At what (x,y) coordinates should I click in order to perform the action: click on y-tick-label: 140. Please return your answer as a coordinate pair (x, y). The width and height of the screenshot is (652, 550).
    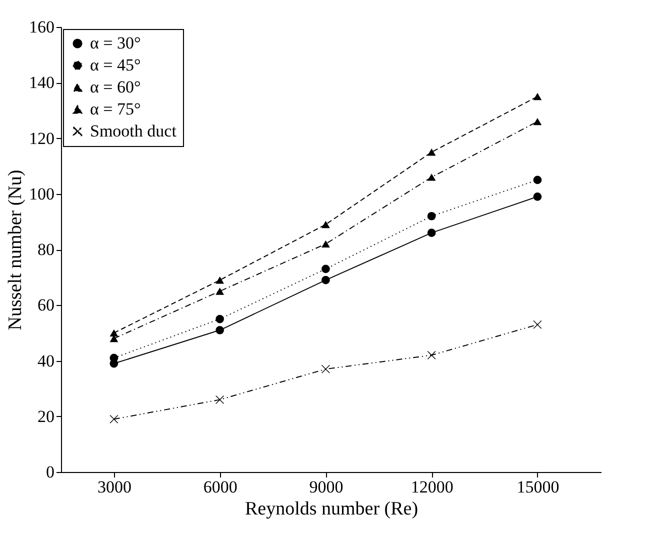
    Looking at the image, I should click on (41, 82).